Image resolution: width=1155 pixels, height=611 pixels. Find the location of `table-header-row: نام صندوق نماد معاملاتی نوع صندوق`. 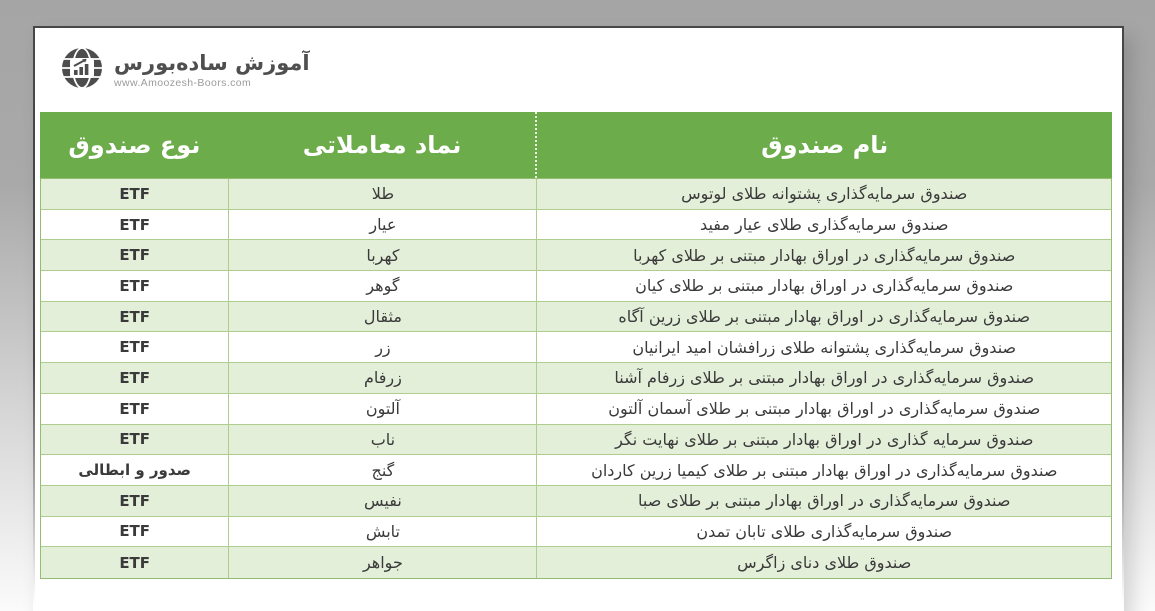

table-header-row: نام صندوق نماد معاملاتی نوع صندوق is located at coordinates (576, 145).